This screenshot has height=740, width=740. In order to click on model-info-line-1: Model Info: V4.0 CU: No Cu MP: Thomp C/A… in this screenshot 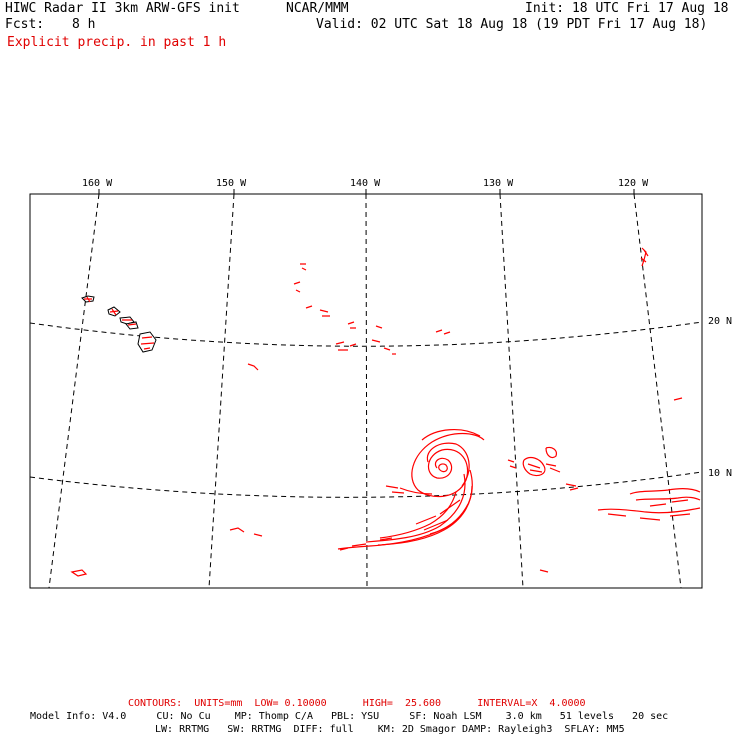, I will do `click(349, 716)`.